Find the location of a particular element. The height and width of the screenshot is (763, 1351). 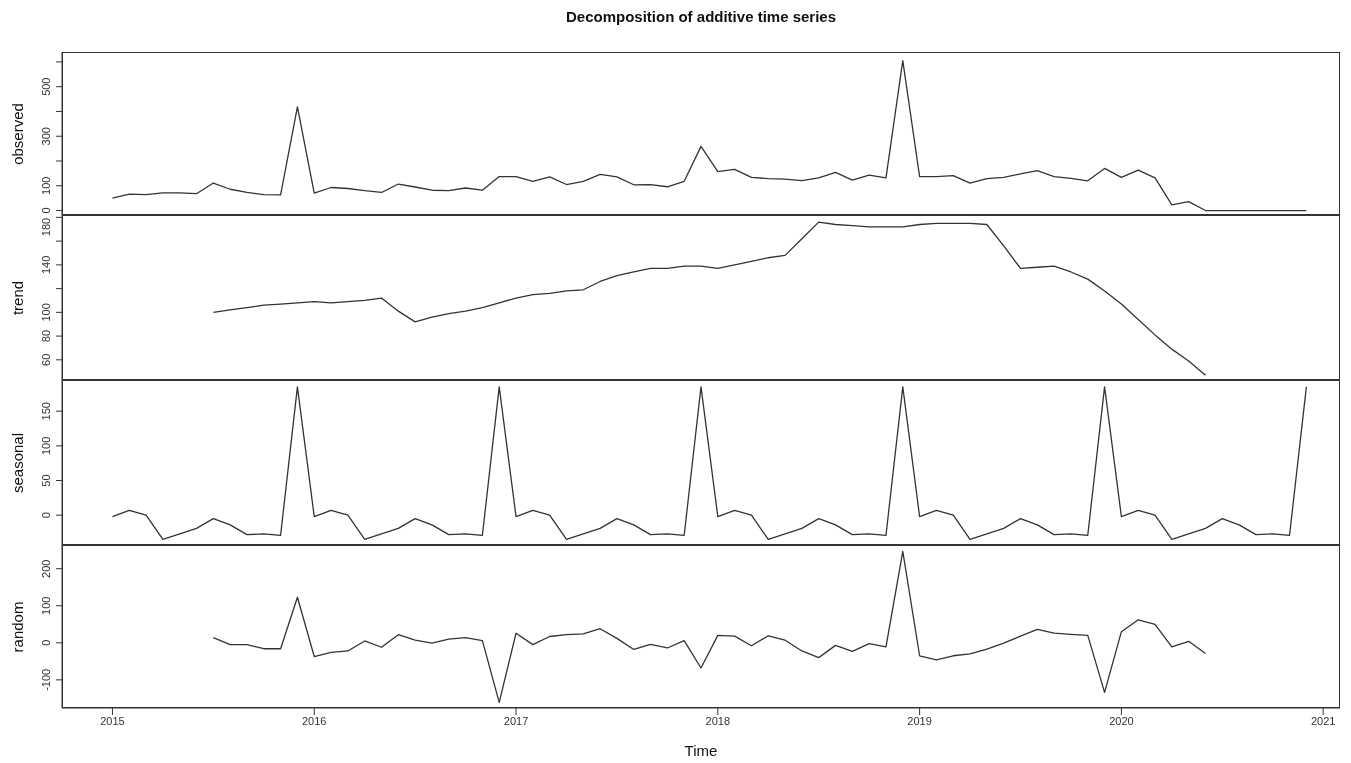

x-tick-label: 2018 is located at coordinates (718, 720).